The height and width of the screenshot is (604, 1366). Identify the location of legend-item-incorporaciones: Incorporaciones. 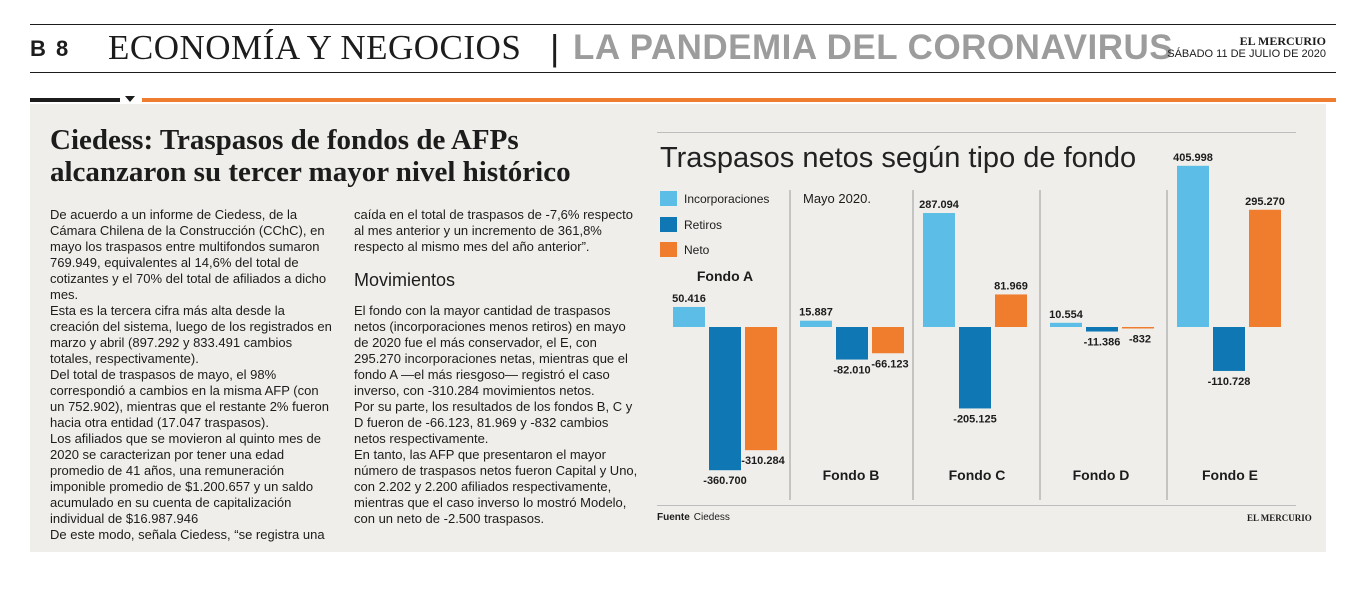
(714, 198).